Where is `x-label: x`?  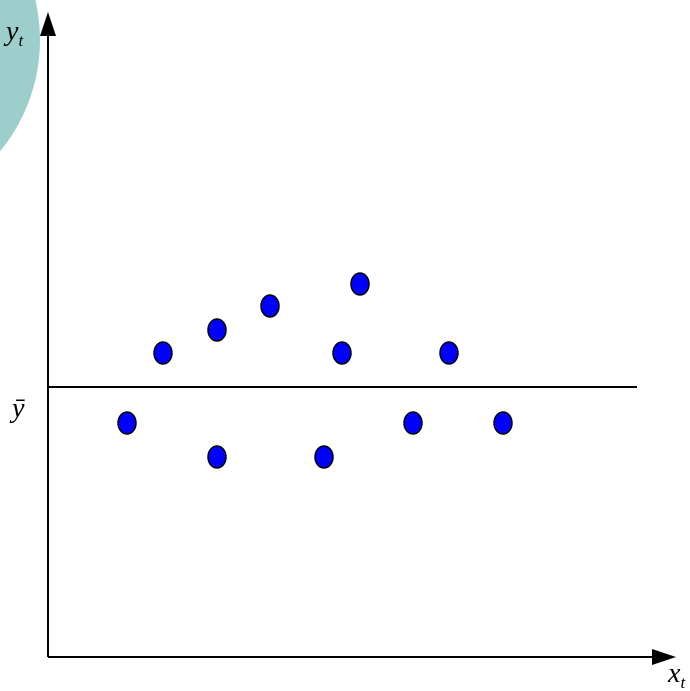
x-label: x is located at coordinates (674, 673).